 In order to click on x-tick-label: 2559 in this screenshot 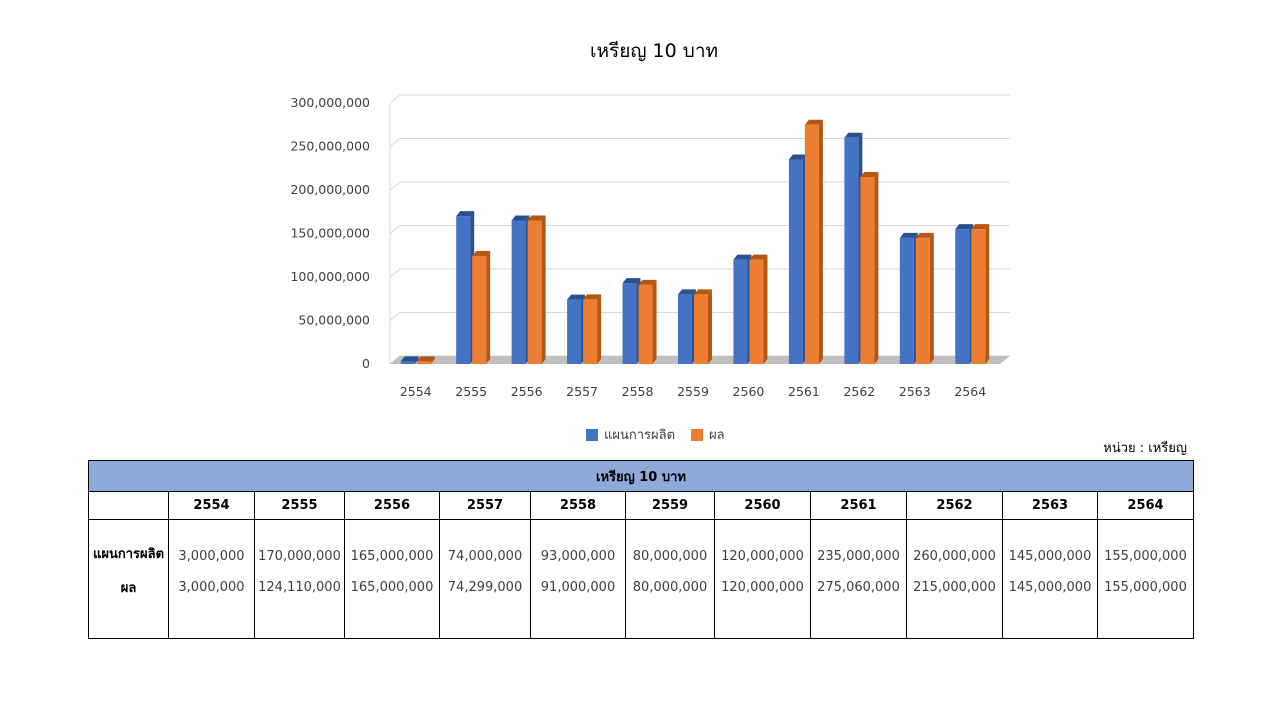, I will do `click(693, 391)`.